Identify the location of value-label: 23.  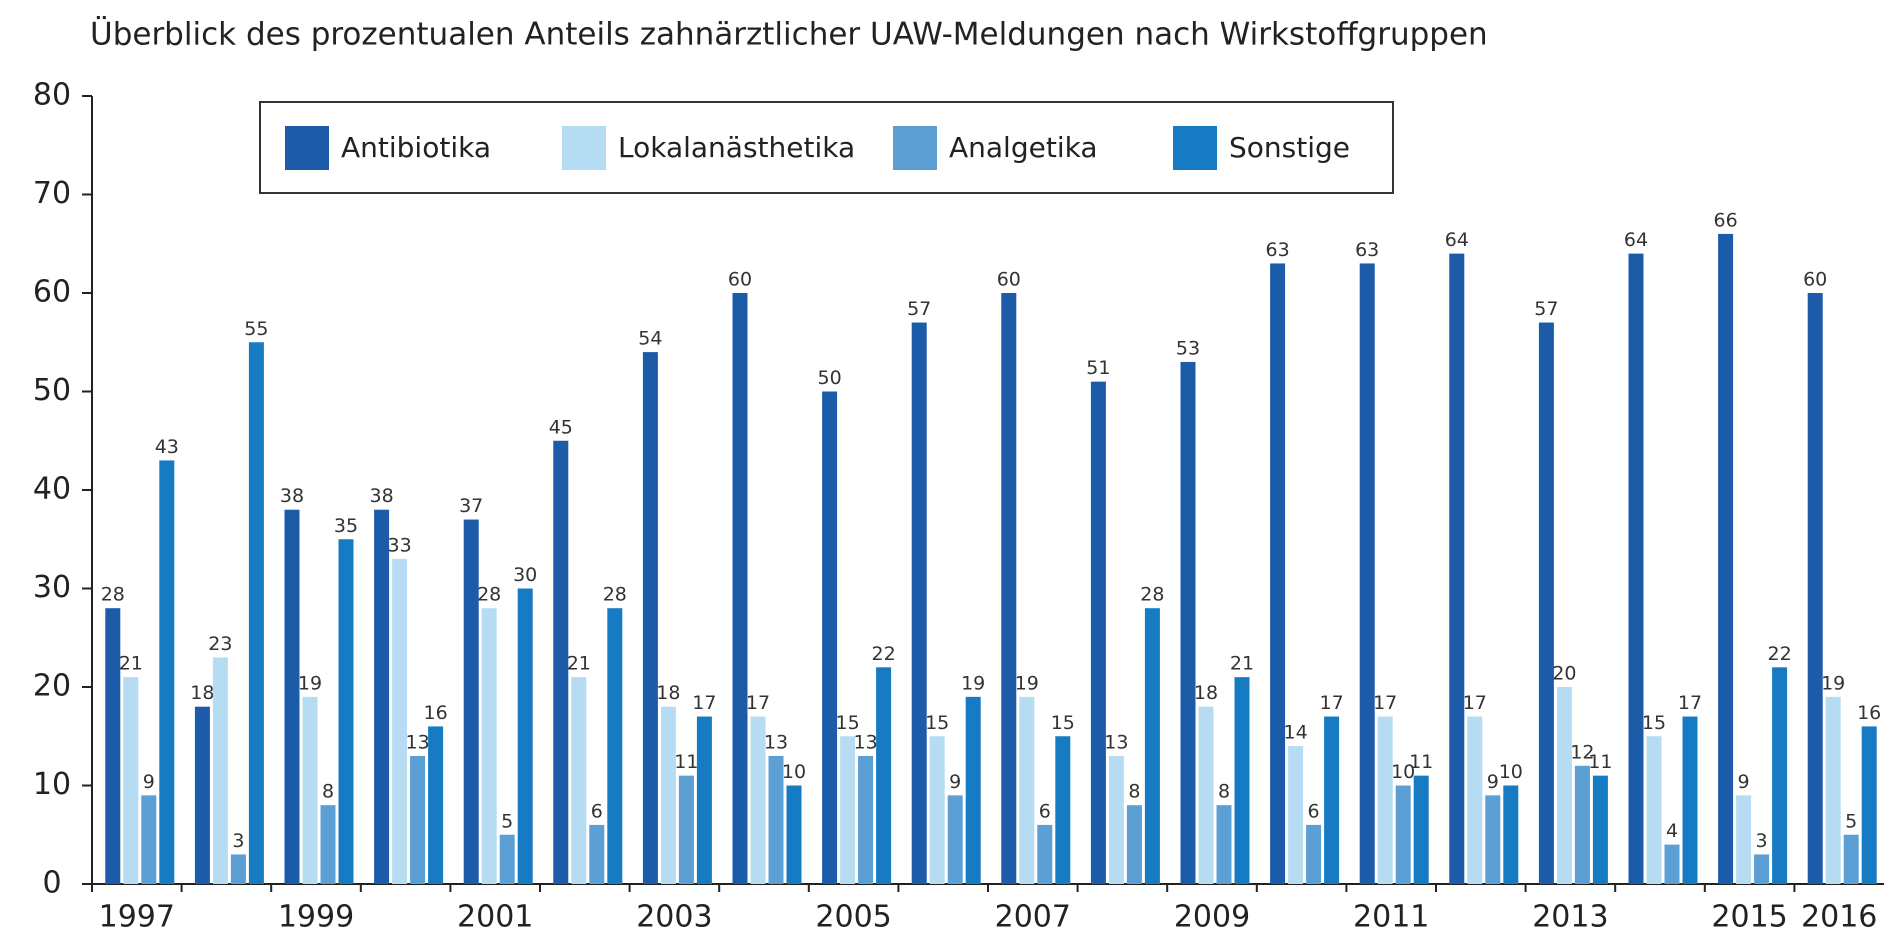
(220, 644).